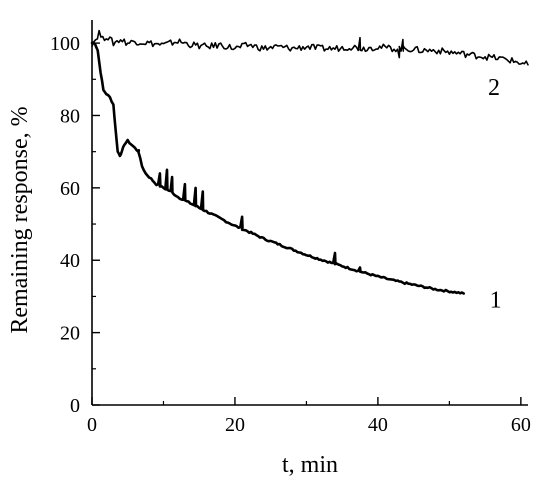  What do you see at coordinates (70, 116) in the screenshot?
I see `y-tick-label: 80` at bounding box center [70, 116].